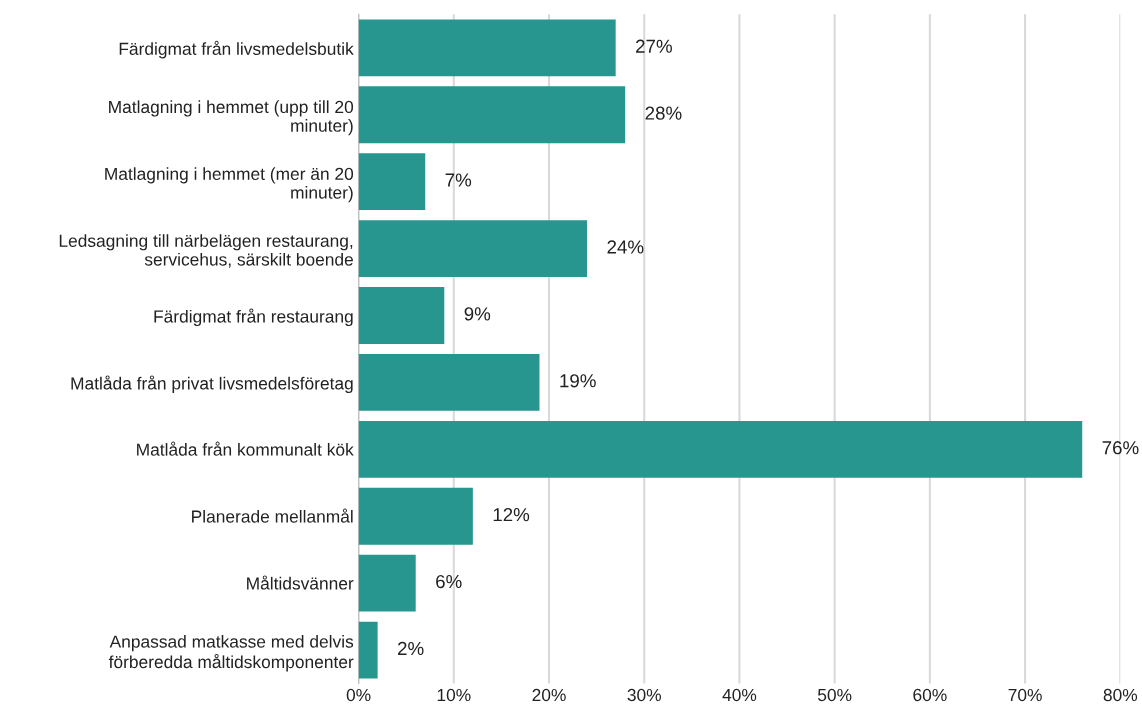  Describe the element at coordinates (449, 581) in the screenshot. I see `data-label: 6%` at that location.